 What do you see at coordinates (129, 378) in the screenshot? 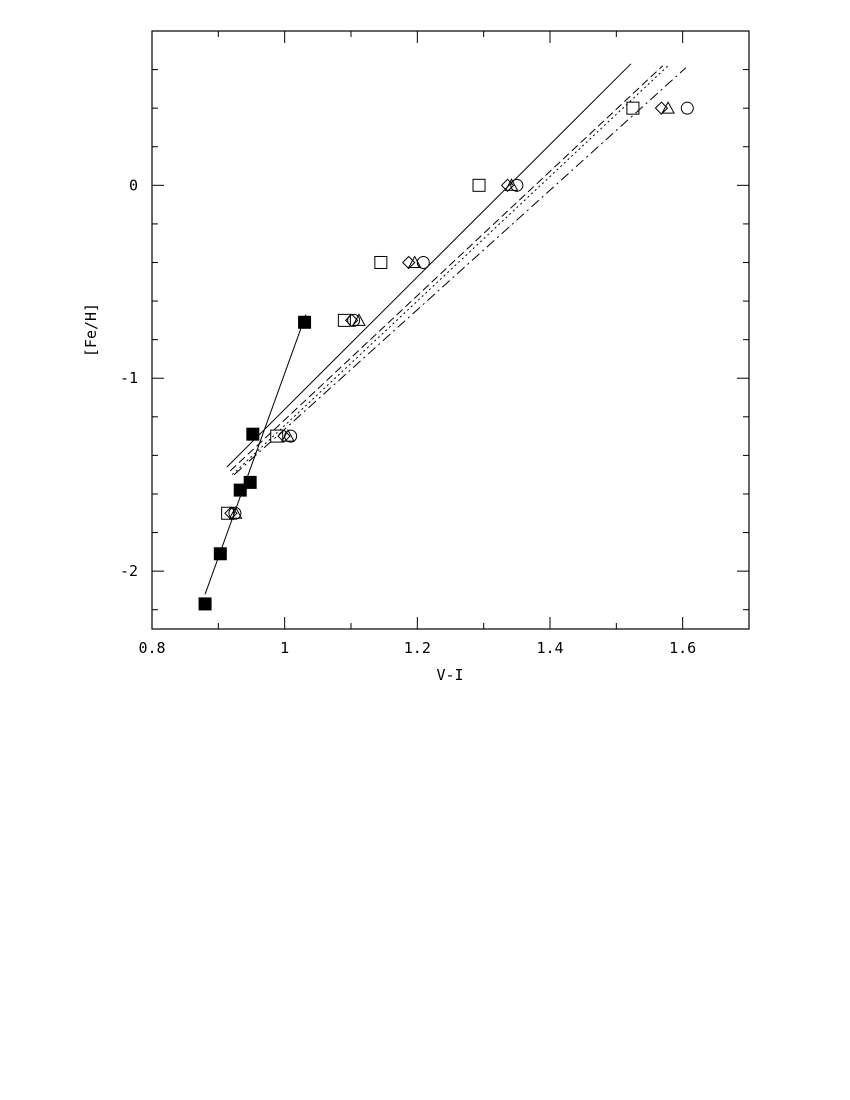
I see `y-tick-label: -1` at bounding box center [129, 378].